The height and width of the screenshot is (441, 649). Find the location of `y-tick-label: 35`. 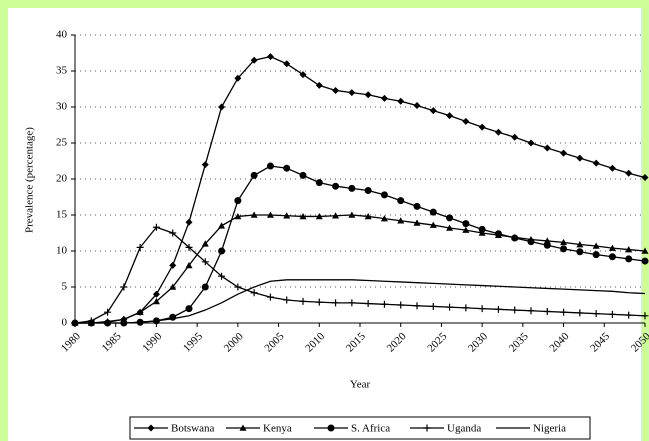

y-tick-label: 35 is located at coordinates (62, 71).